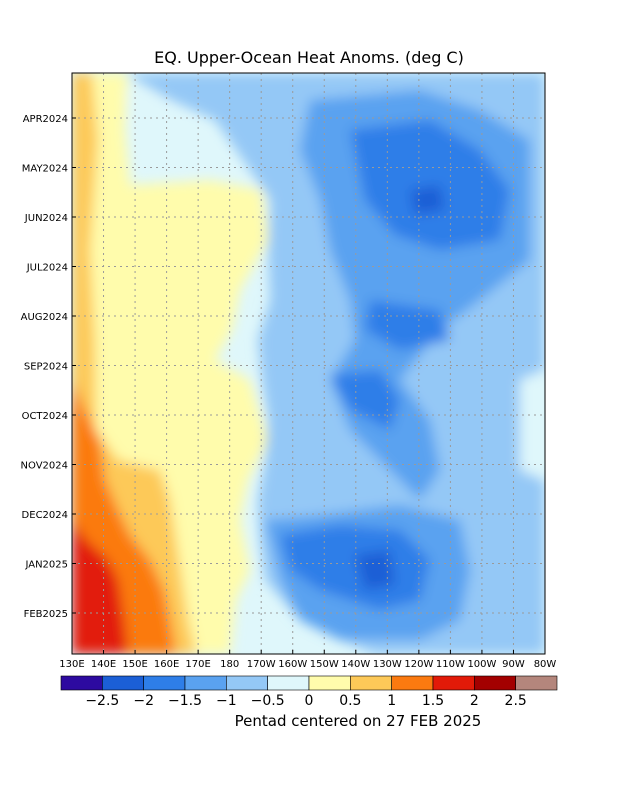 The height and width of the screenshot is (800, 618). I want to click on x-tick-label: 170E, so click(197, 664).